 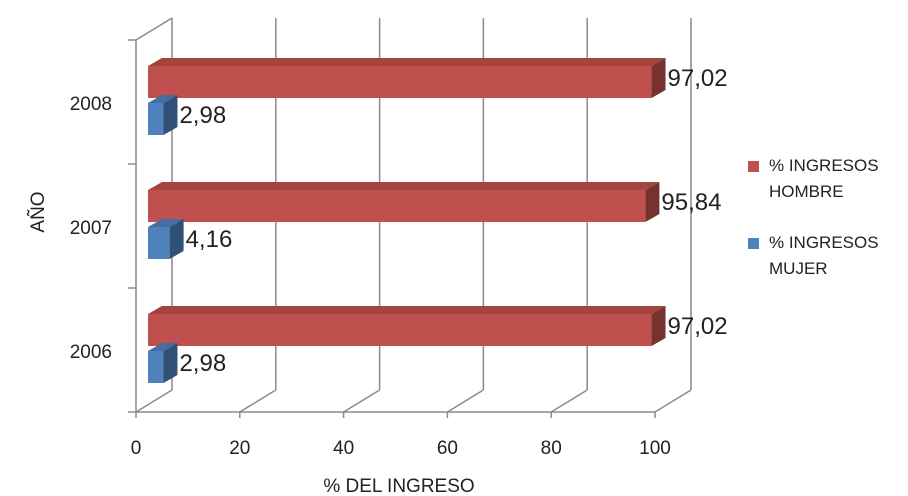 What do you see at coordinates (38, 211) in the screenshot?
I see `y-axis-title: AÑO` at bounding box center [38, 211].